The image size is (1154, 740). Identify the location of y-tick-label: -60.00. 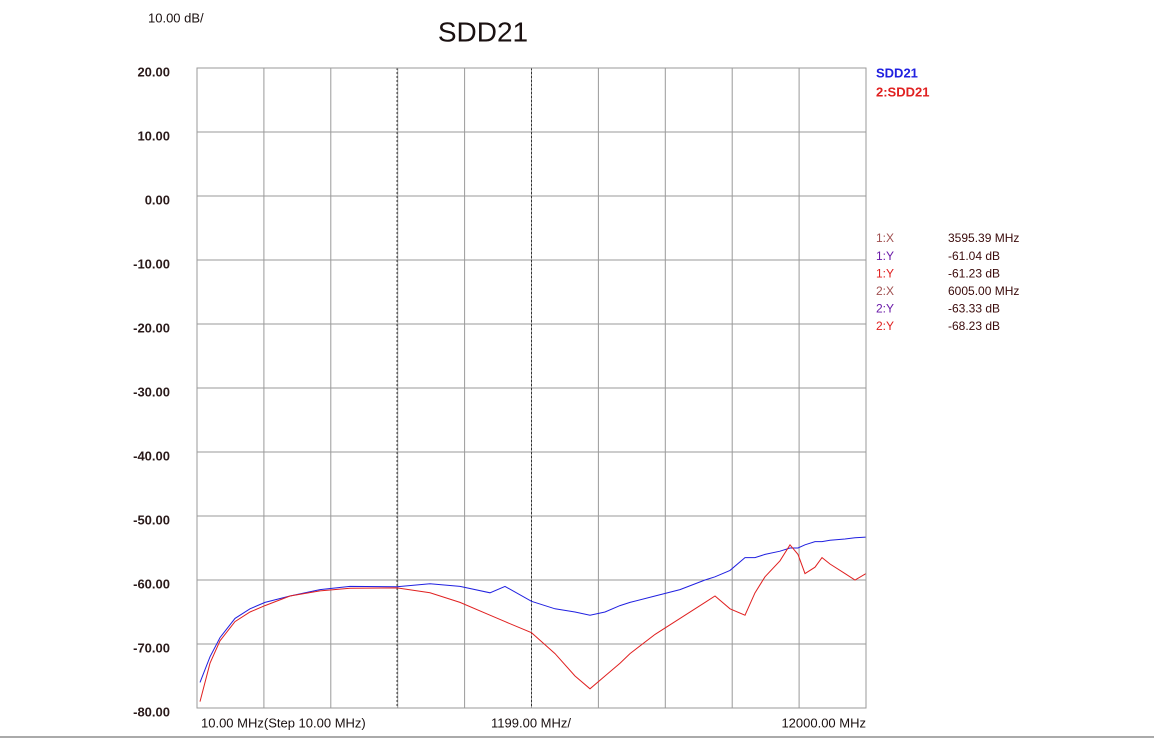
(151, 583).